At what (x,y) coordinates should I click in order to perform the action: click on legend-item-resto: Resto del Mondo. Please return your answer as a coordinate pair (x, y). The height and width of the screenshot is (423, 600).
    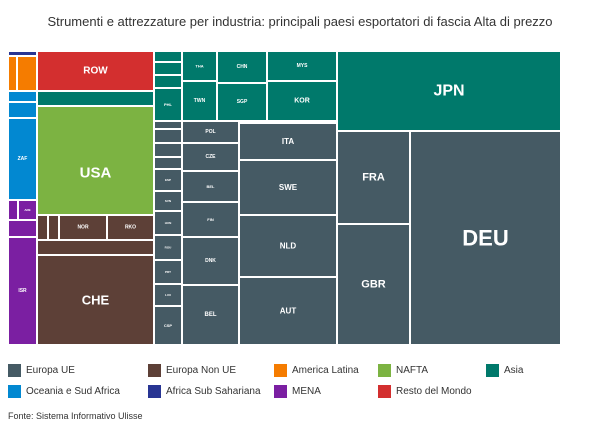
    Looking at the image, I should click on (425, 391).